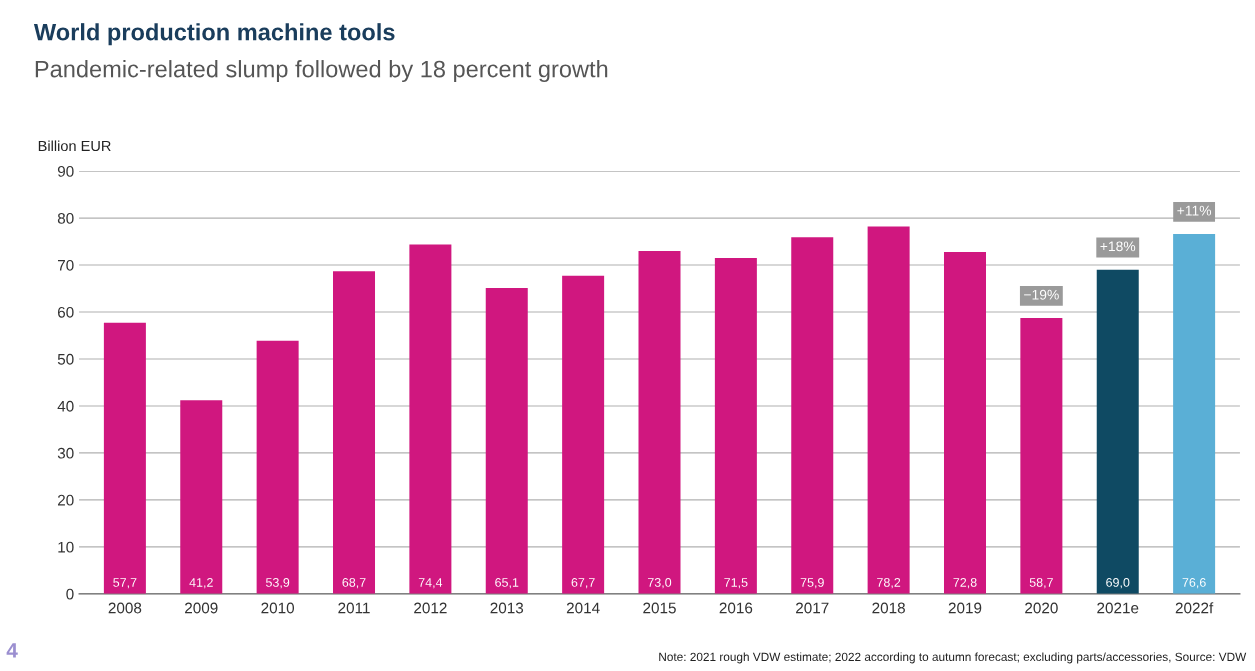 The width and height of the screenshot is (1255, 671). Describe the element at coordinates (278, 608) in the screenshot. I see `x-tick-label: 2010` at that location.